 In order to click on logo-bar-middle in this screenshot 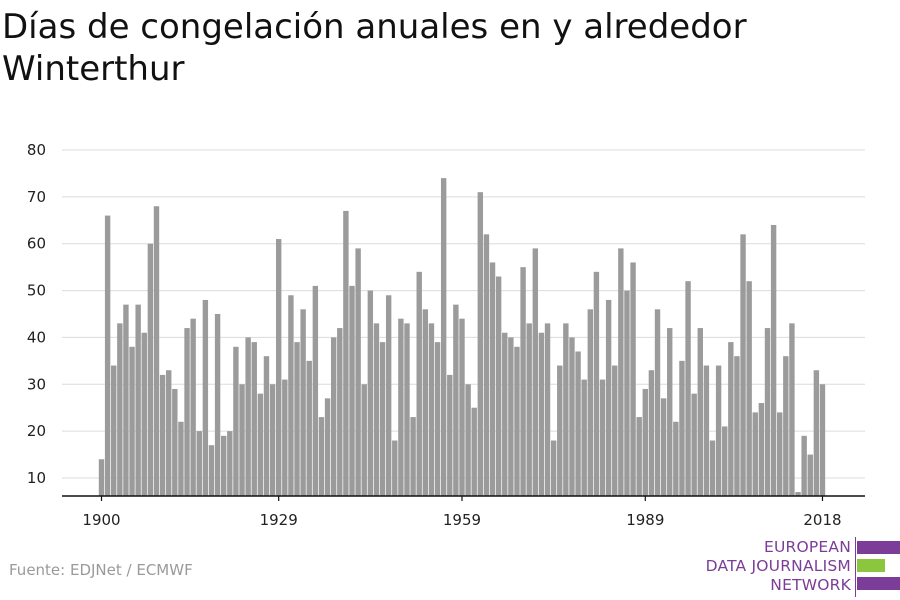, I will do `click(871, 565)`.